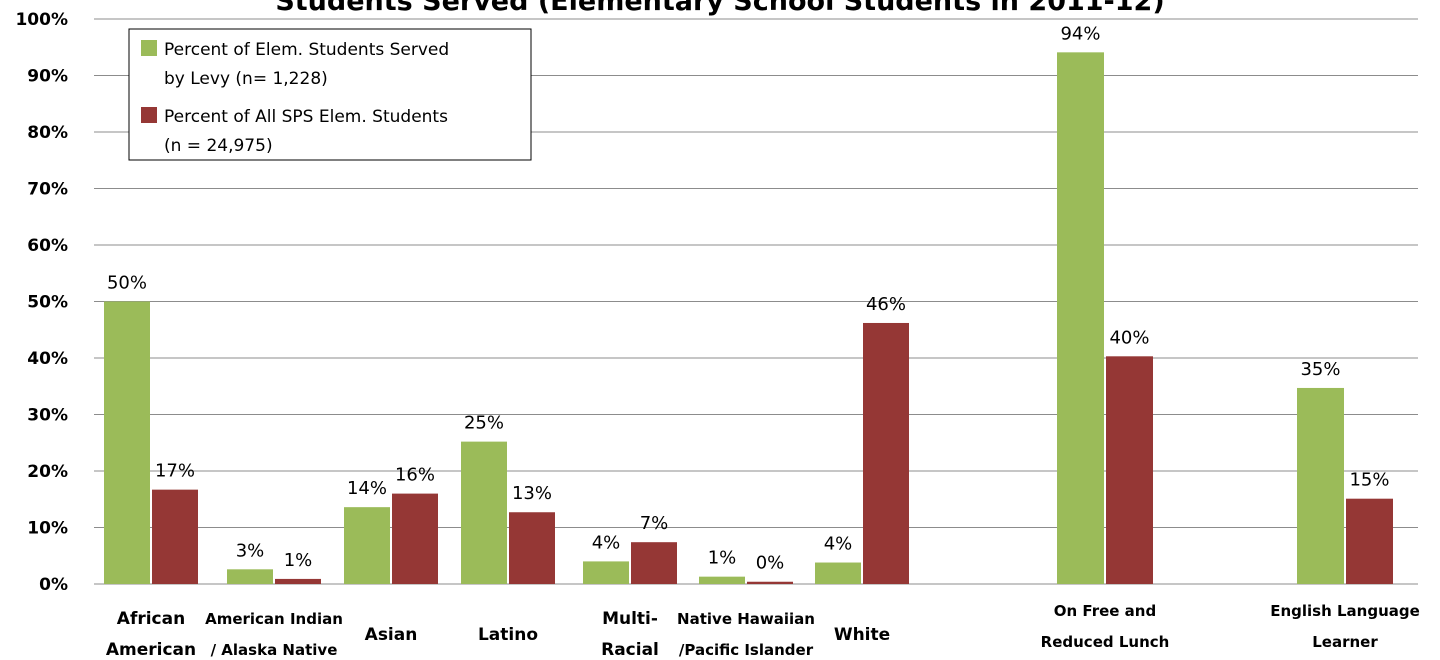 This screenshot has height=660, width=1440. What do you see at coordinates (47, 472) in the screenshot?
I see `y-tick-label: 20%` at bounding box center [47, 472].